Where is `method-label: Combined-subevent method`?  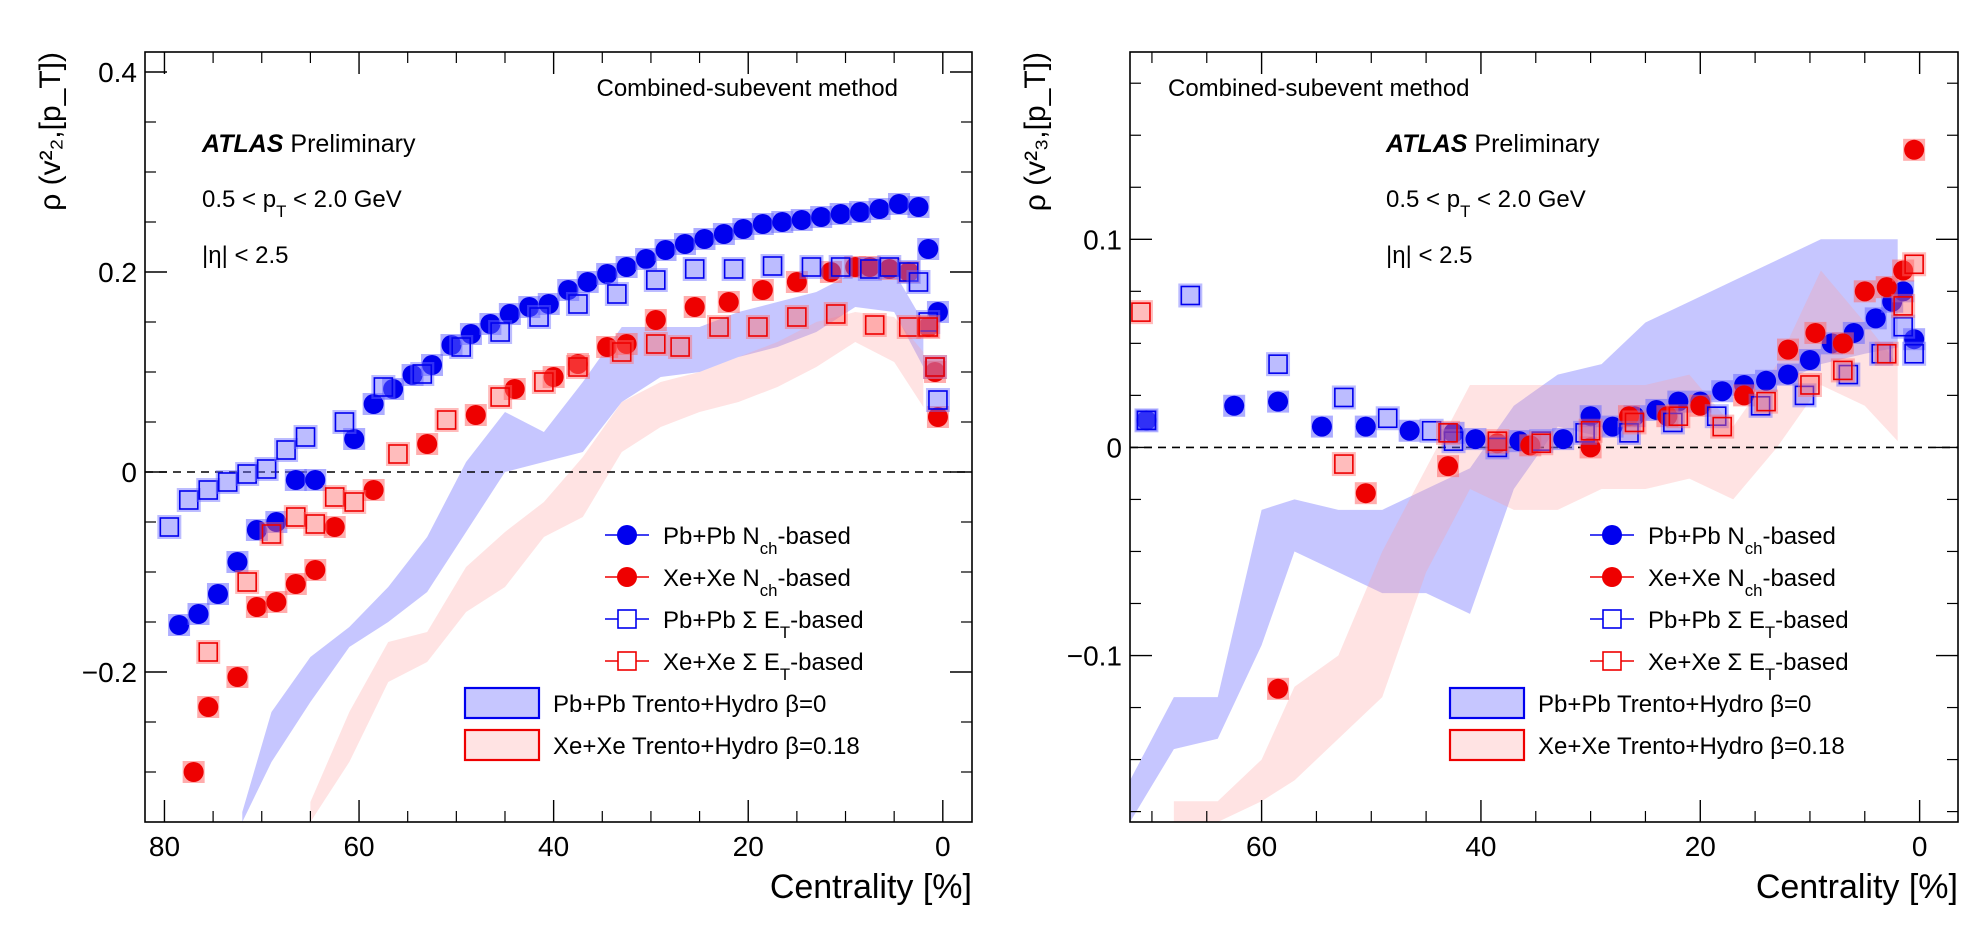
method-label: Combined-subevent method is located at coordinates (747, 88).